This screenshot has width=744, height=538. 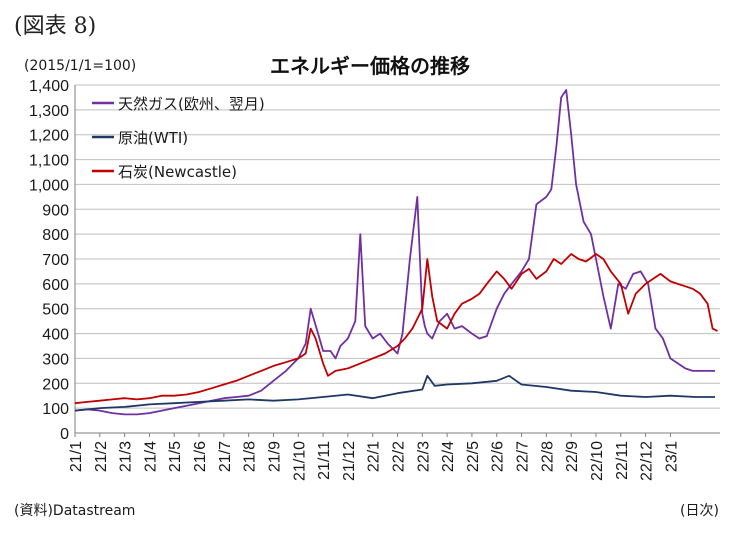 What do you see at coordinates (597, 461) in the screenshot?
I see `x-tick-label: 22/10` at bounding box center [597, 461].